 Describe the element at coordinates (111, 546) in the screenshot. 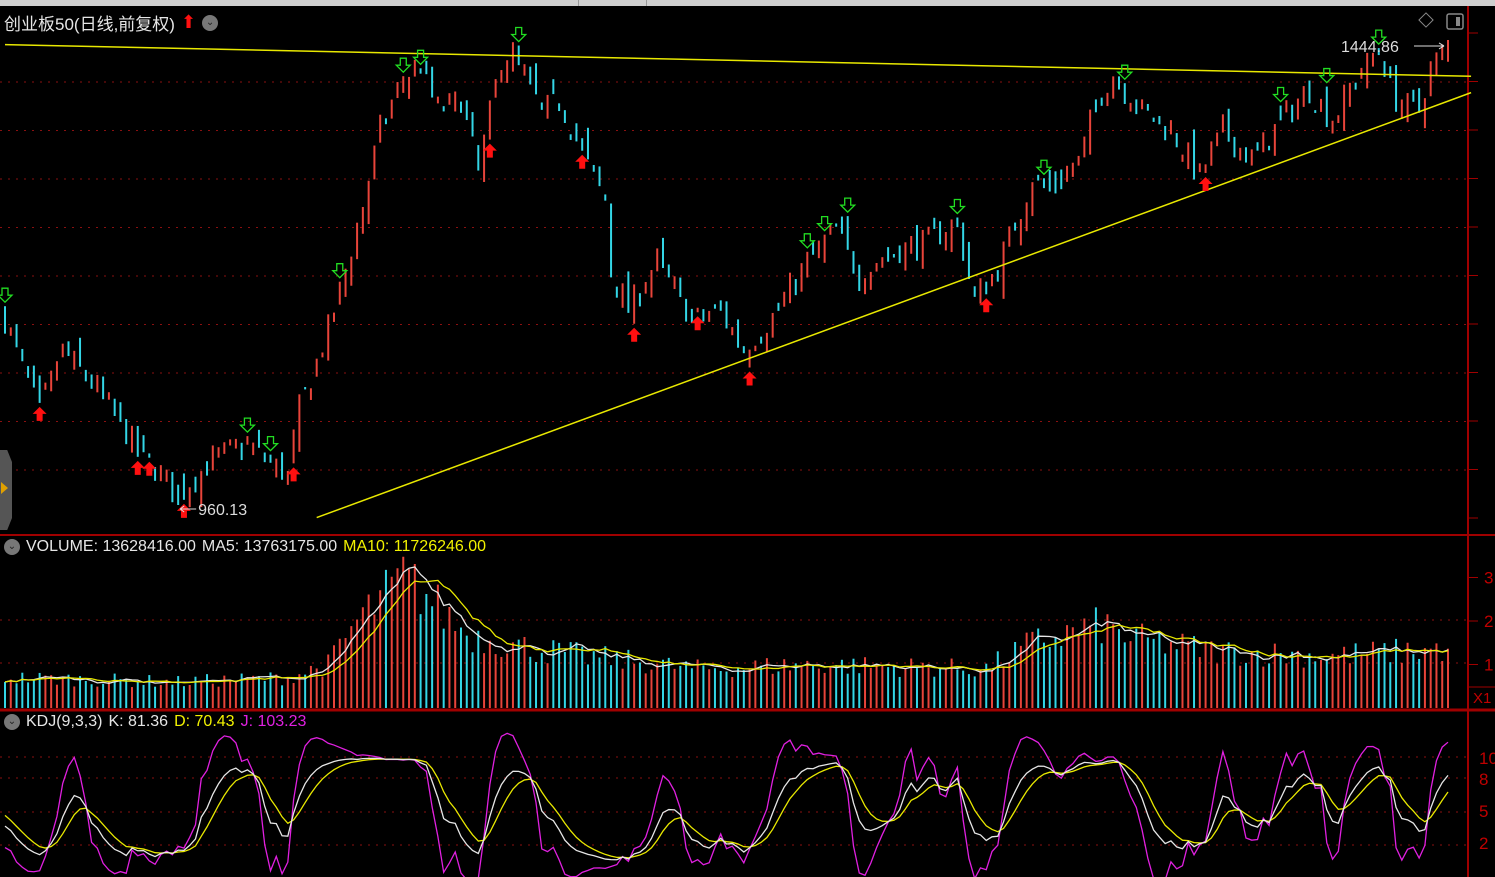

I see `volume-value: VOLUME: 13628416.00` at that location.